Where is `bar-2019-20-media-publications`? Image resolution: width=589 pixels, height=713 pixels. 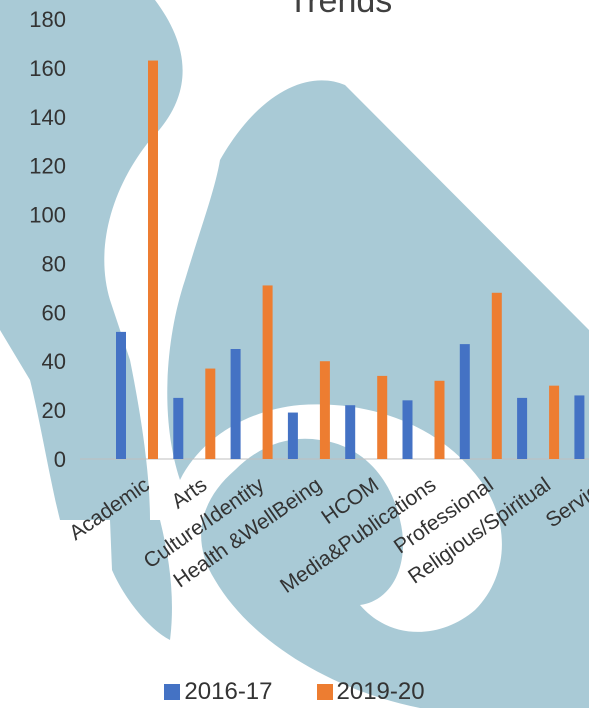
bar-2019-20-media-publications is located at coordinates (439, 419).